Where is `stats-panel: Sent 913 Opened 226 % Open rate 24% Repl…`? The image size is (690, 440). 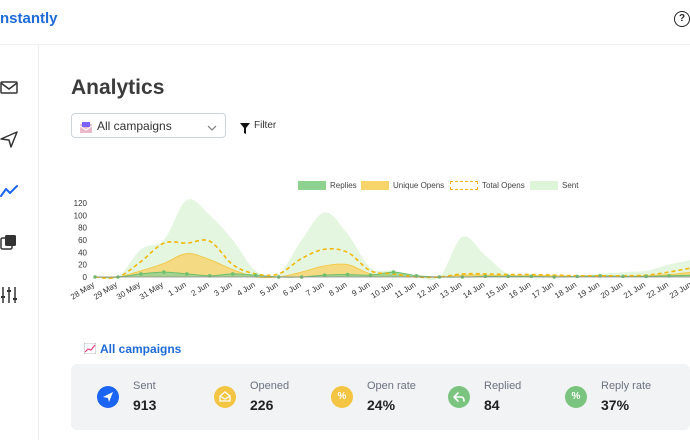 stats-panel: Sent 913 Opened 226 % Open rate 24% Repl… is located at coordinates (380, 397).